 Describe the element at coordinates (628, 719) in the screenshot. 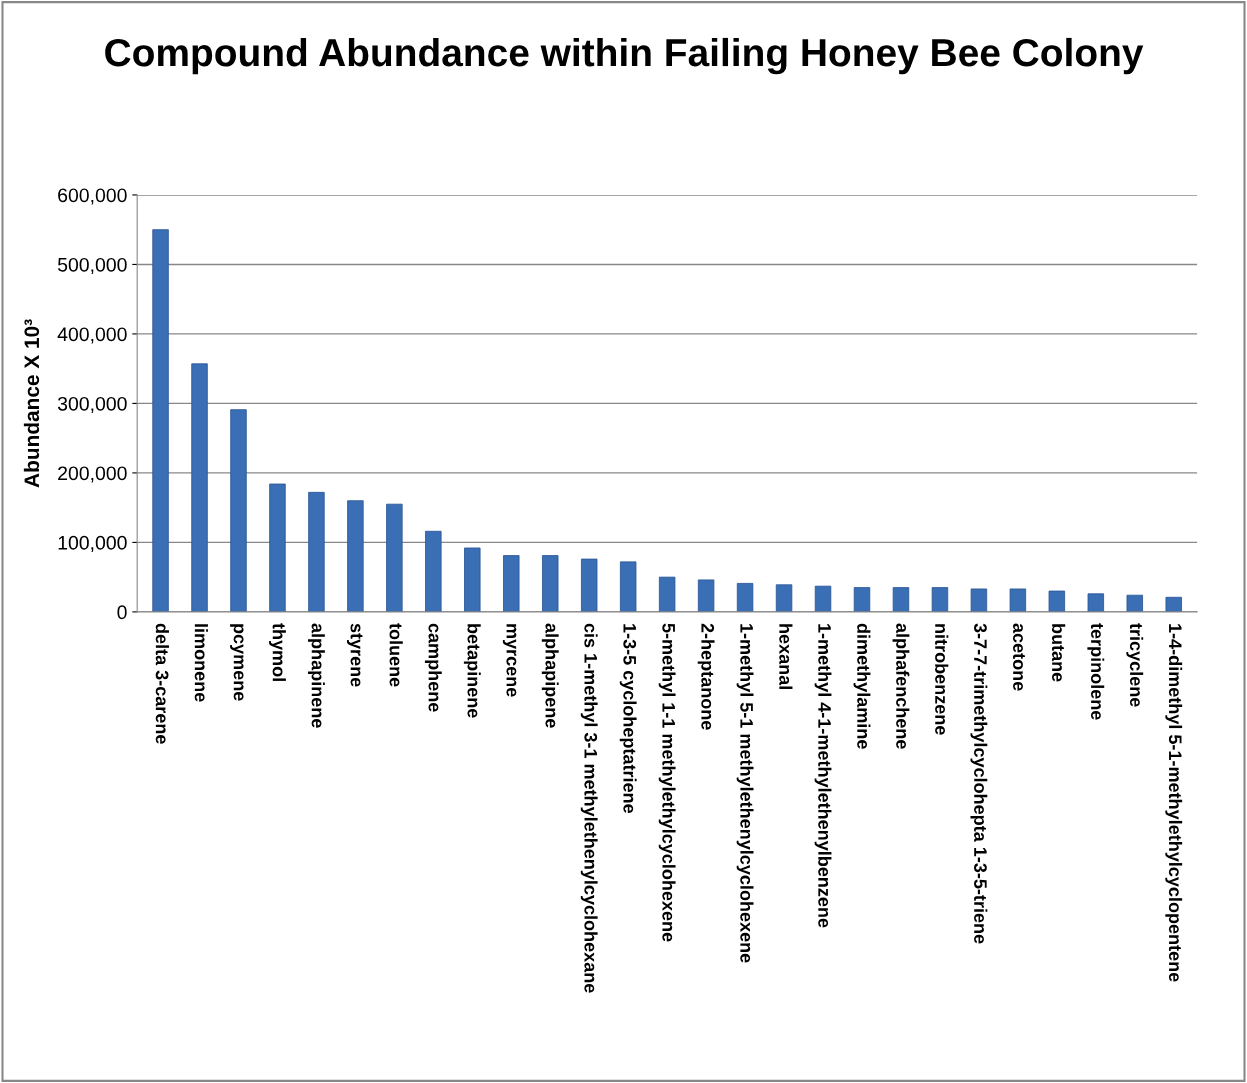

I see `x-tick-label: 1-3-5 cycloheptatriene` at that location.